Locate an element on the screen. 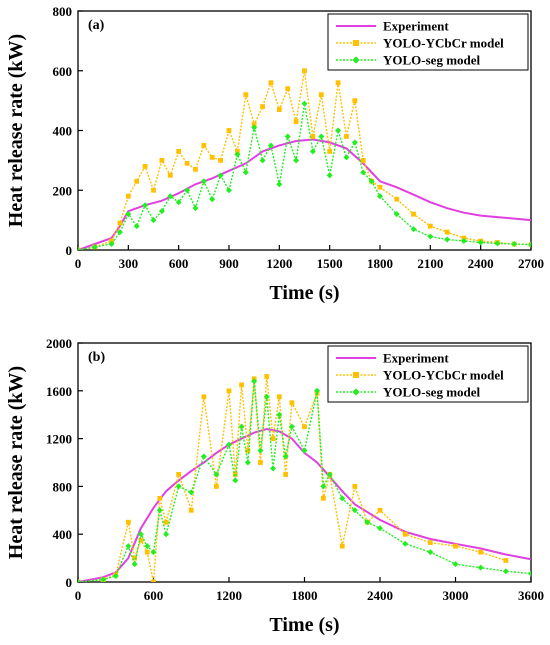 The image size is (550, 645). legend-label-0: Experiment is located at coordinates (416, 26).